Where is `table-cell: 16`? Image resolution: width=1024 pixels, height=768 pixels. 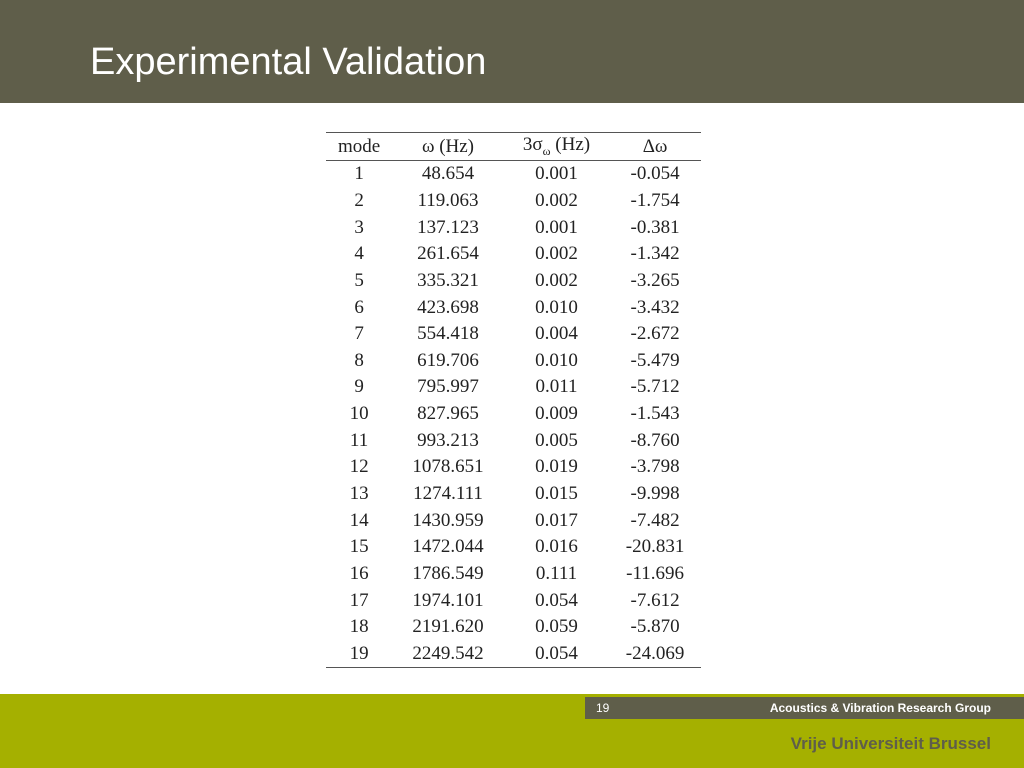 table-cell: 16 is located at coordinates (359, 573).